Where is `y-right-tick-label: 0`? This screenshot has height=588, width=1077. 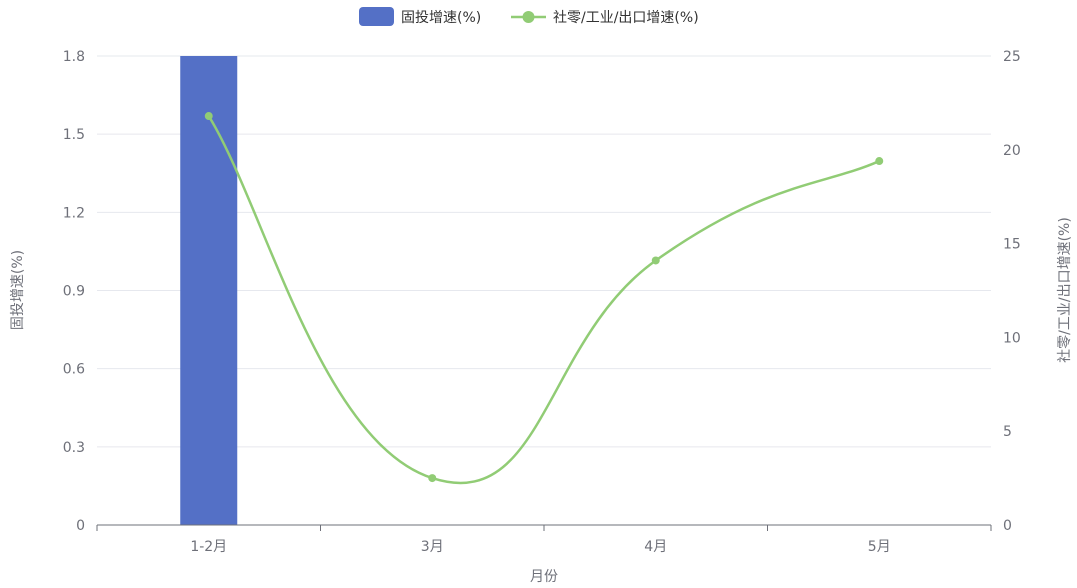
y-right-tick-label: 0 is located at coordinates (1007, 526).